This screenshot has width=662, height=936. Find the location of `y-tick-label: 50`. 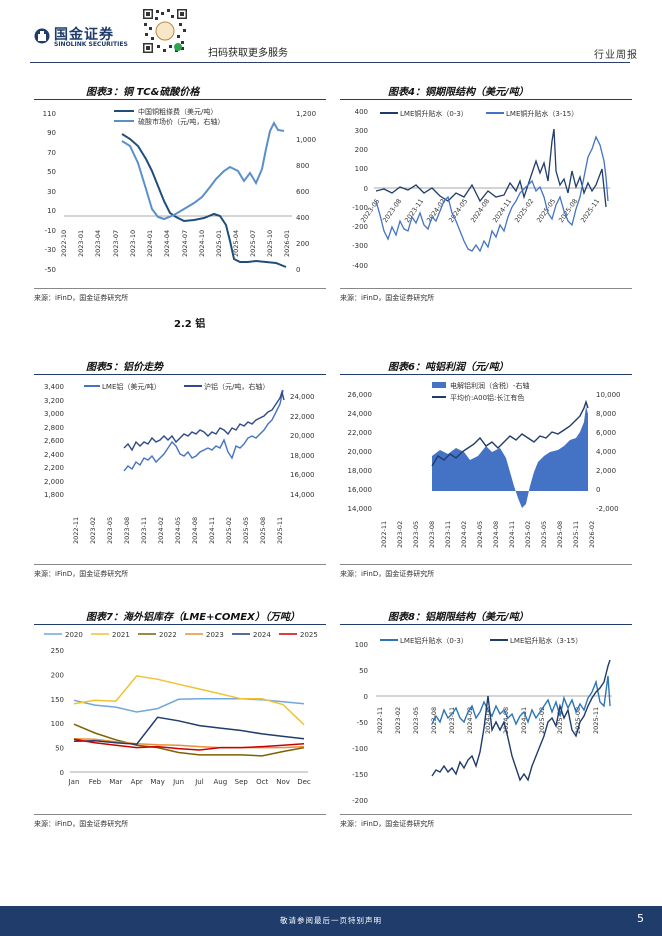

y-tick-label: 50 is located at coordinates (51, 172).